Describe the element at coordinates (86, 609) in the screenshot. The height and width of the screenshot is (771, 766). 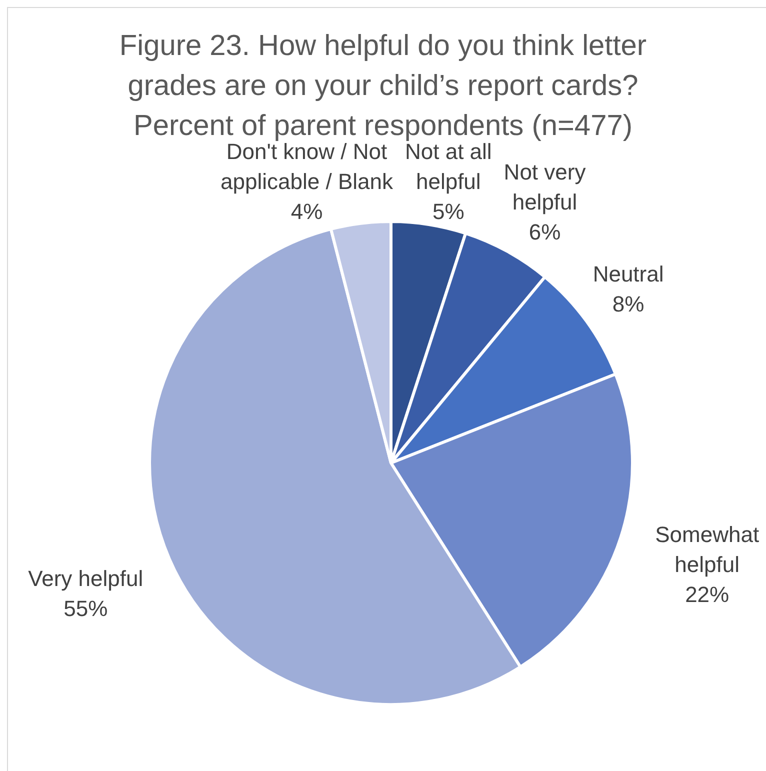
I see `data-label: 55%` at that location.